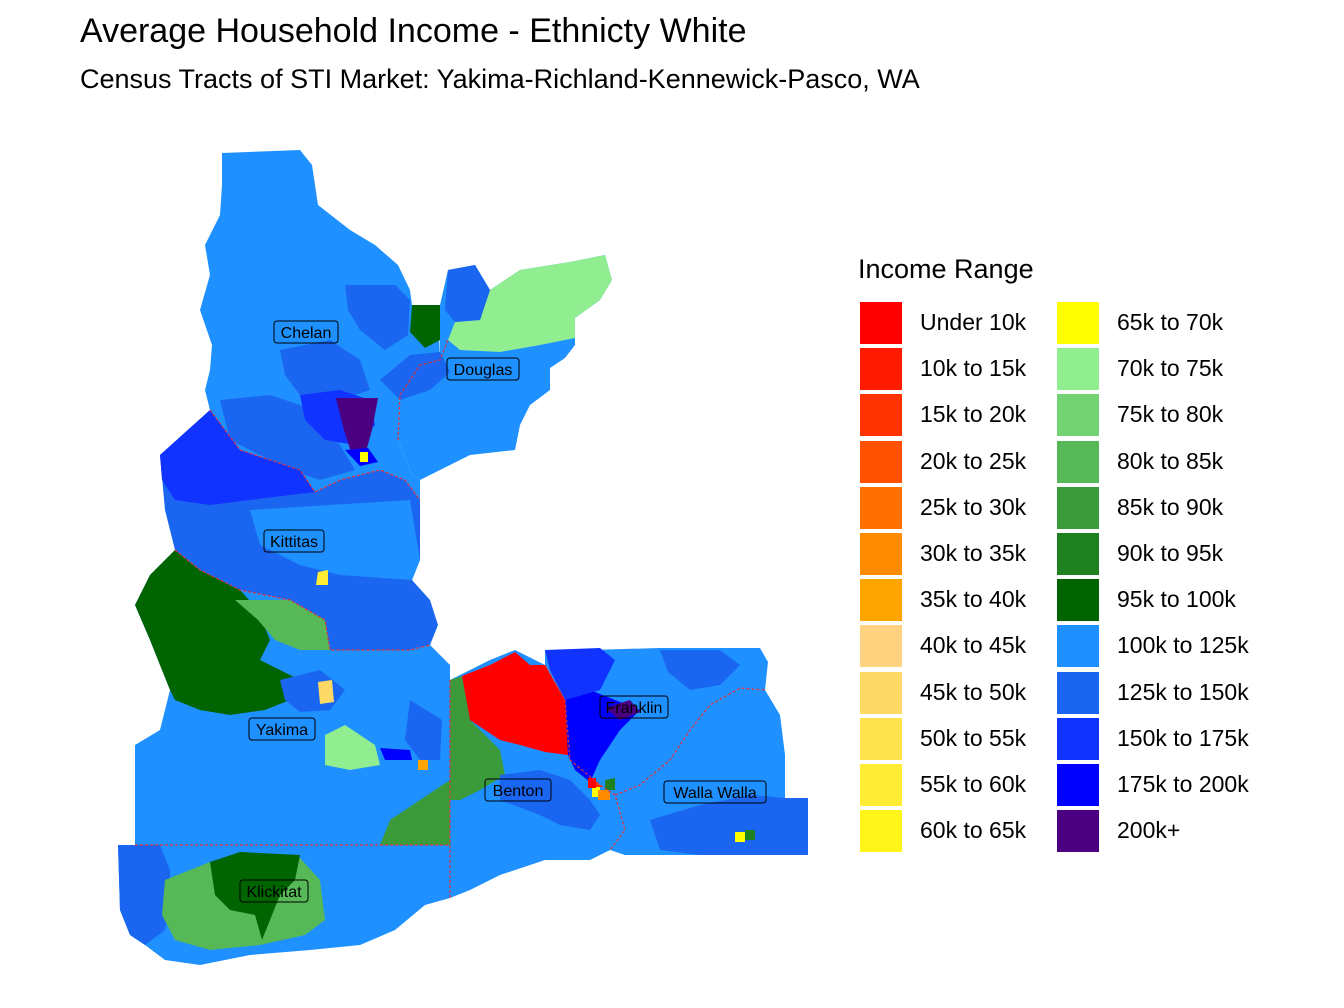  Describe the element at coordinates (1170, 553) in the screenshot. I see `legend-label: 90k to 95k` at that location.